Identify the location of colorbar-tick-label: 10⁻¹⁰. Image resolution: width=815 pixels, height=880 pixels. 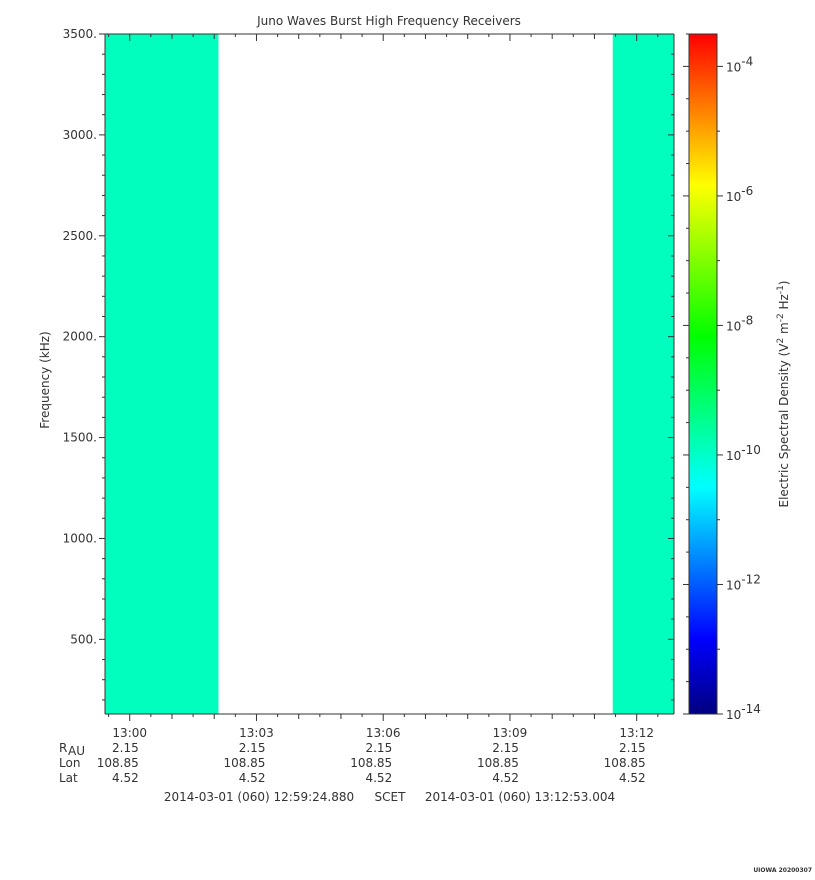
(743, 453).